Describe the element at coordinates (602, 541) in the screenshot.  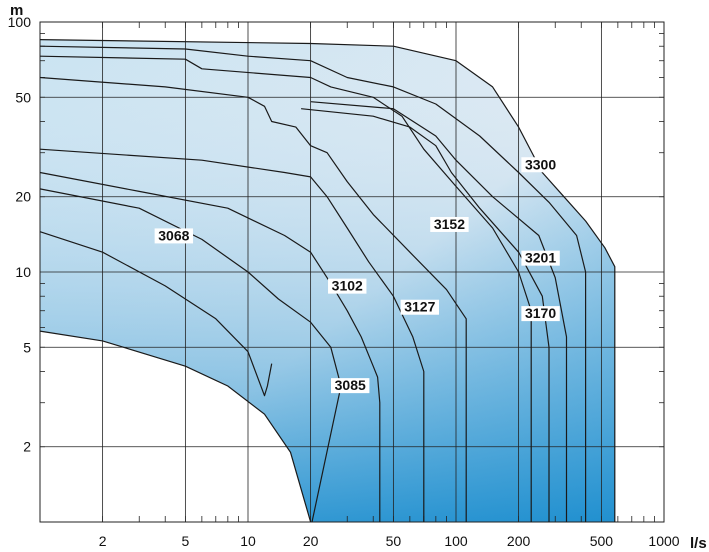
I see `x-tick-label: 500` at that location.